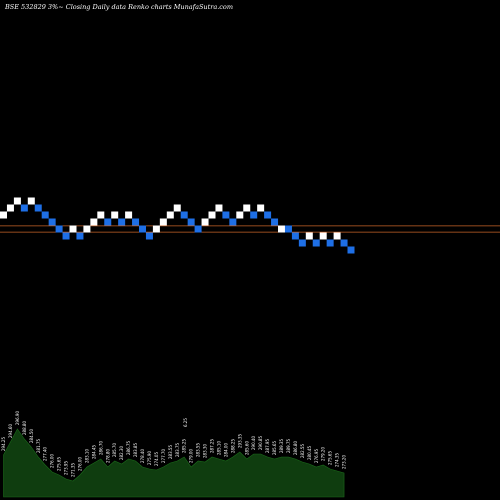  Describe the element at coordinates (239, 441) in the screenshot. I see `volume-label: 293.35` at that location.